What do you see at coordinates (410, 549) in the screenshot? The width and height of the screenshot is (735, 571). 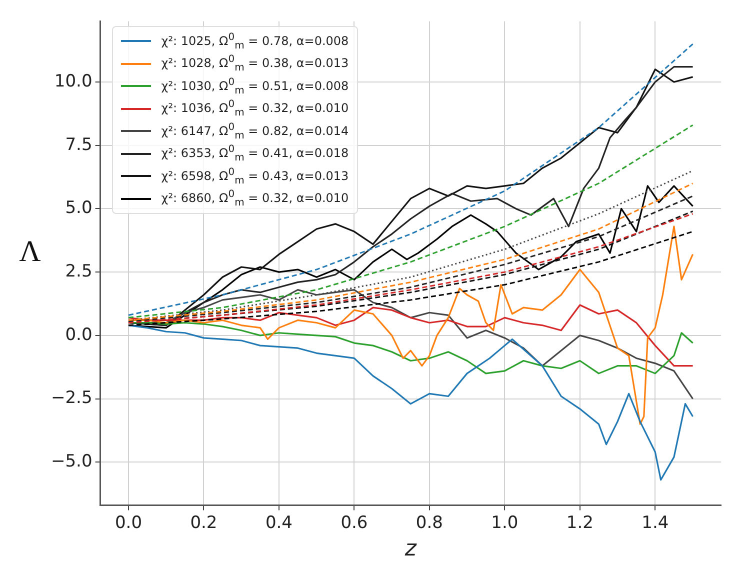 I see `x-axis-title: z` at bounding box center [410, 549].